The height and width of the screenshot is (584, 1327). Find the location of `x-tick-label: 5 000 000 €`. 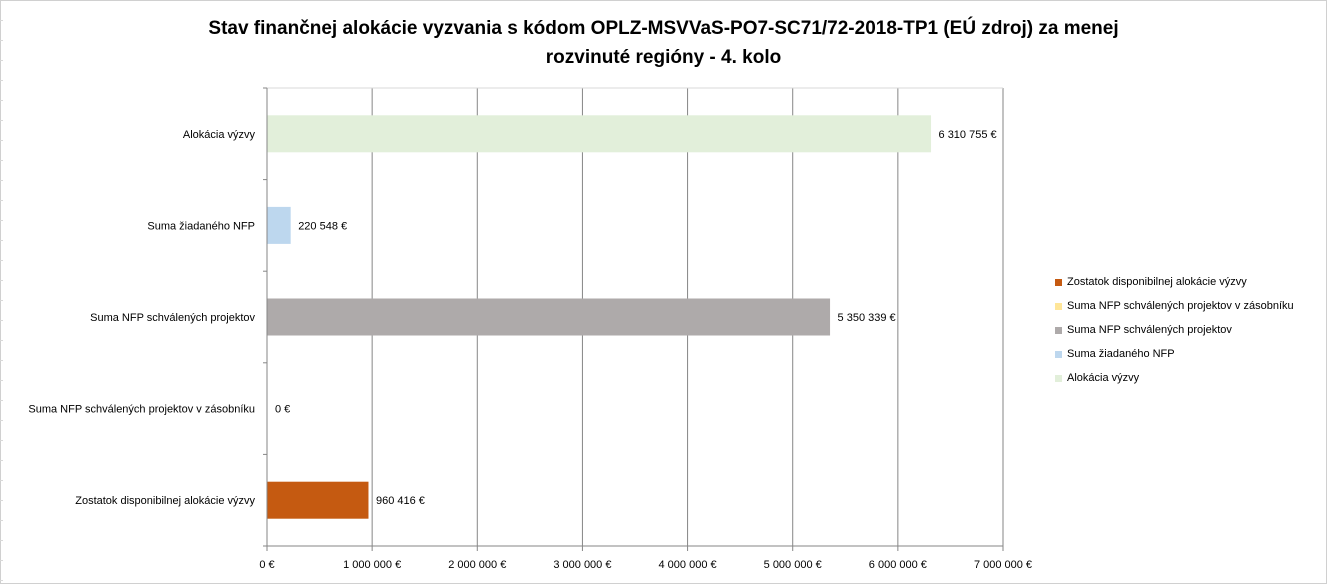

x-tick-label: 5 000 000 € is located at coordinates (793, 565).